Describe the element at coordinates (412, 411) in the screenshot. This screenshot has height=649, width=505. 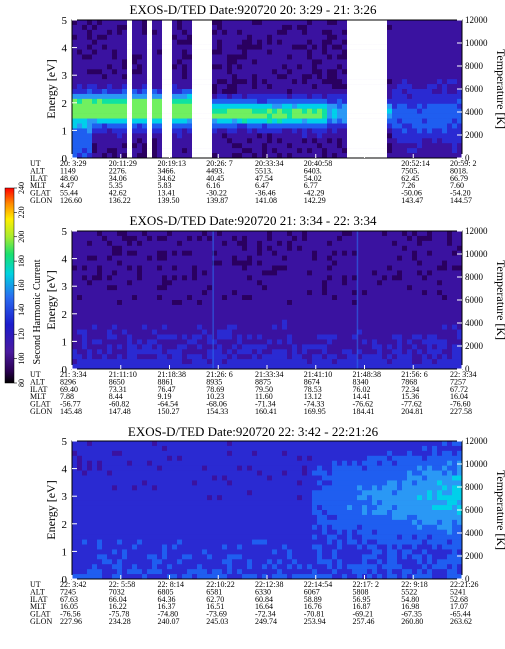
I see `orbit-cell: 204.81` at that location.